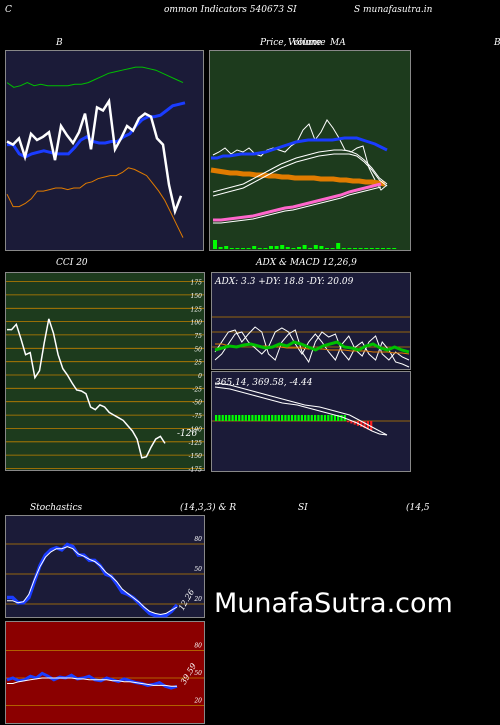 This screenshot has height=725, width=500. What do you see at coordinates (198, 539) in the screenshot?
I see `stoch-tick-label: 80` at bounding box center [198, 539].